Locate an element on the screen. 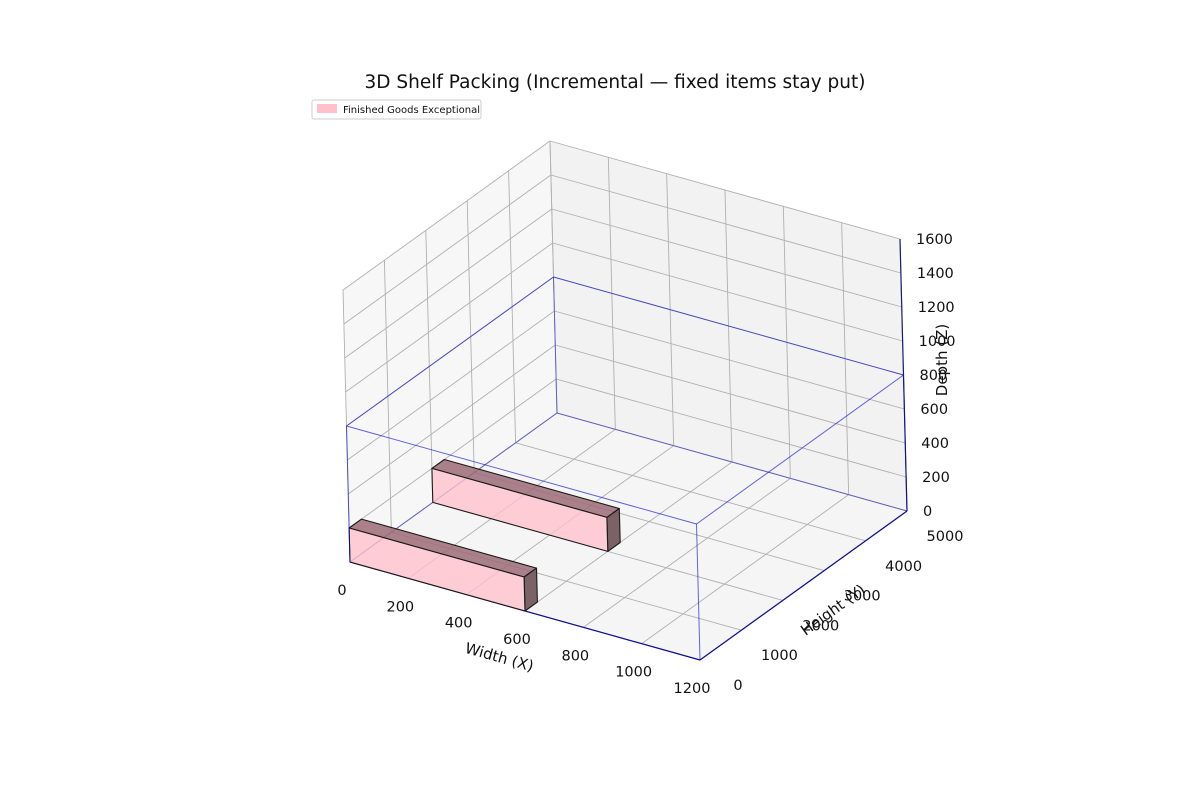 This screenshot has height=800, width=1200. x-tick-label: 400 is located at coordinates (459, 624).